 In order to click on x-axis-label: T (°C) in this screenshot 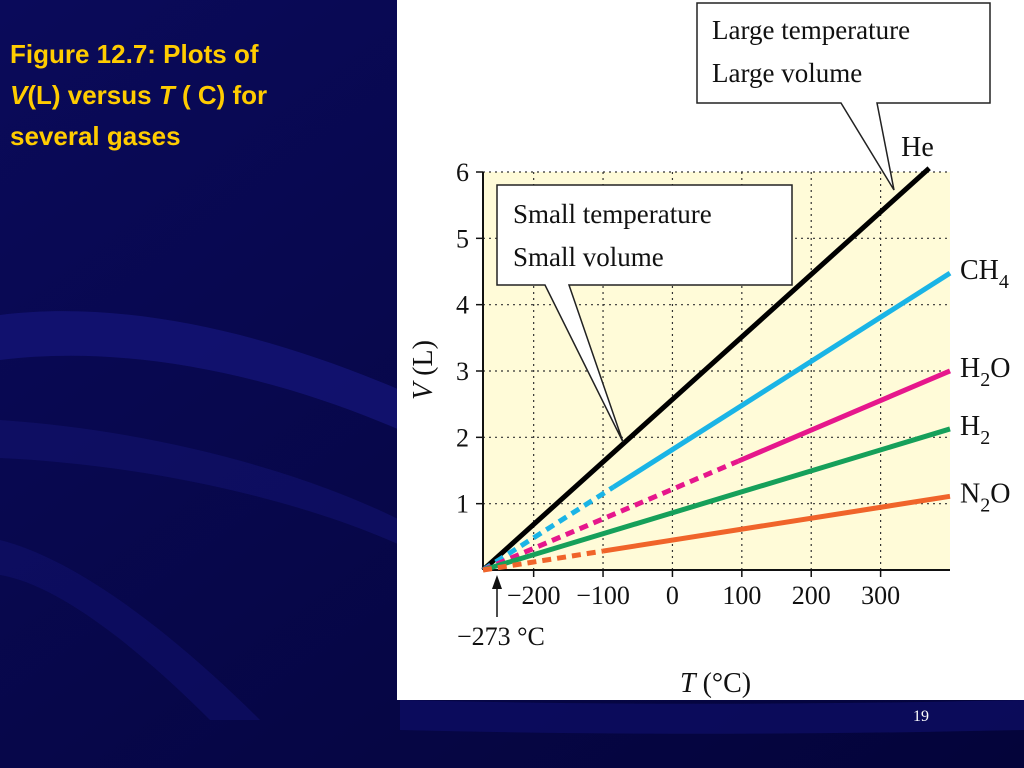, I will do `click(715, 683)`.